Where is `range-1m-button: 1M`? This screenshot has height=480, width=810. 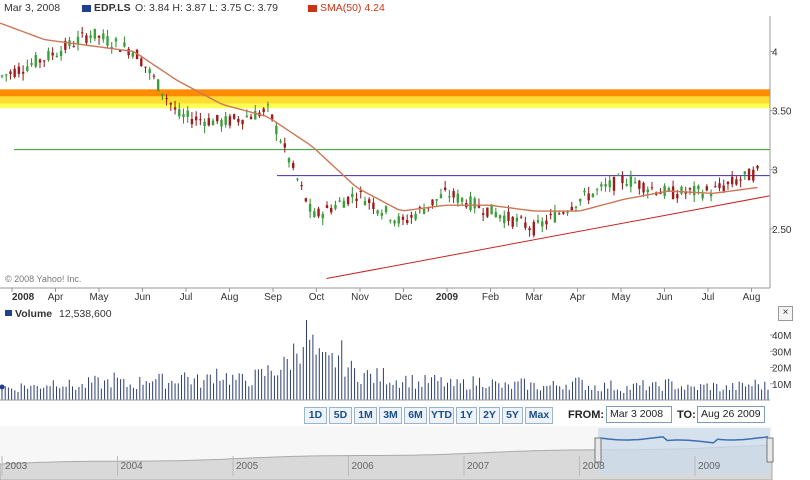 range-1m-button: 1M is located at coordinates (365, 415).